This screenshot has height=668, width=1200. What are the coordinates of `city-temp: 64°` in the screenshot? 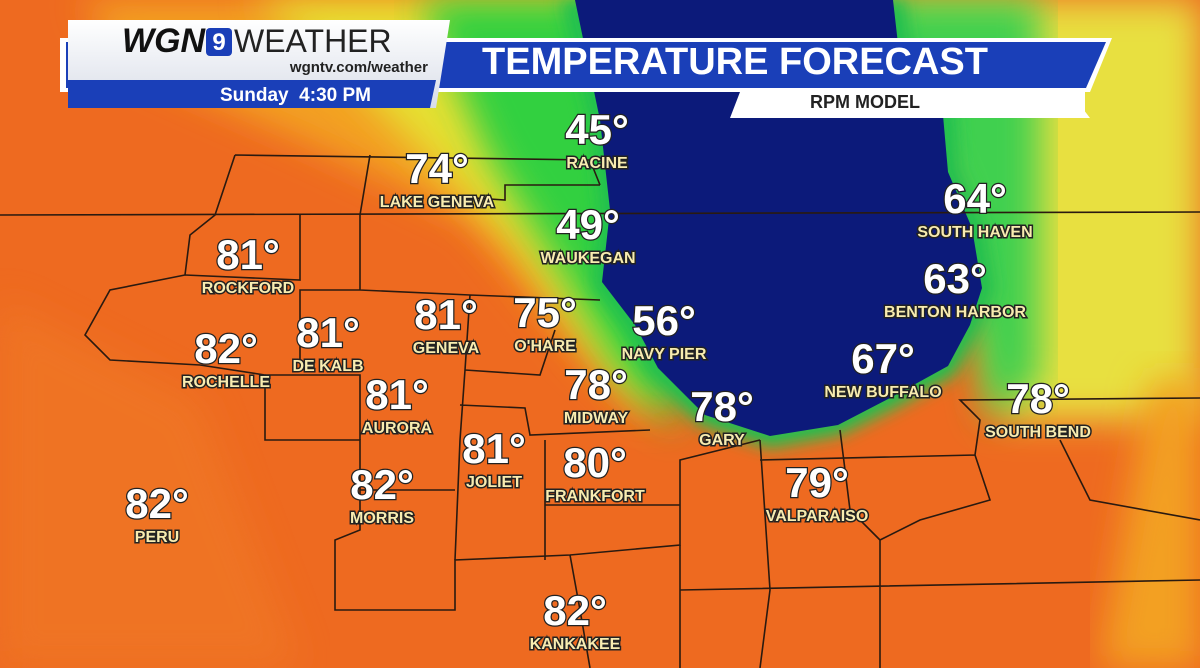 It's located at (975, 198).